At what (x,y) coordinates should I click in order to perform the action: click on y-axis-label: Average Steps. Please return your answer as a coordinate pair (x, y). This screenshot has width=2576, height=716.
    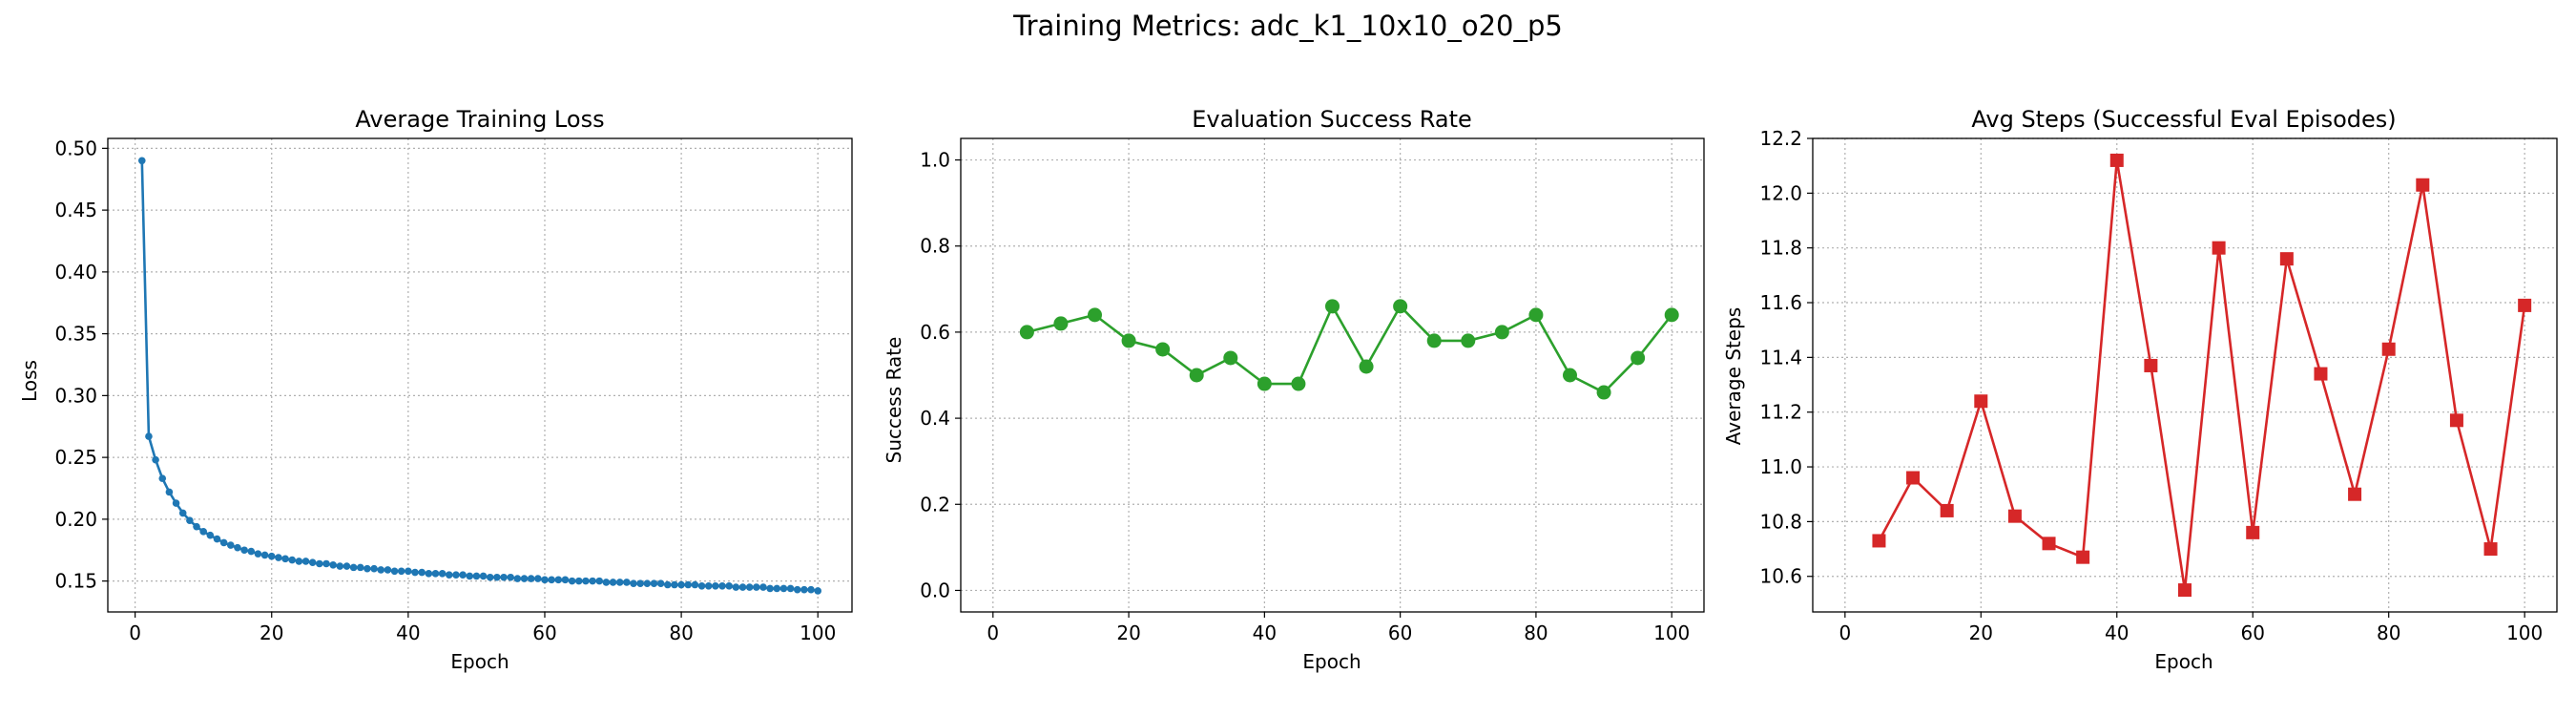
    Looking at the image, I should click on (1733, 376).